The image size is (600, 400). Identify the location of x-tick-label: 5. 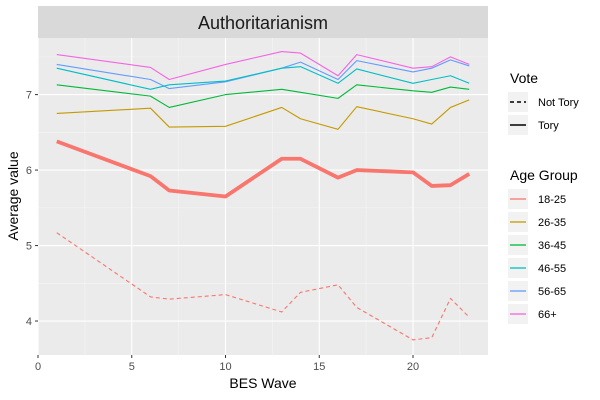
(132, 367).